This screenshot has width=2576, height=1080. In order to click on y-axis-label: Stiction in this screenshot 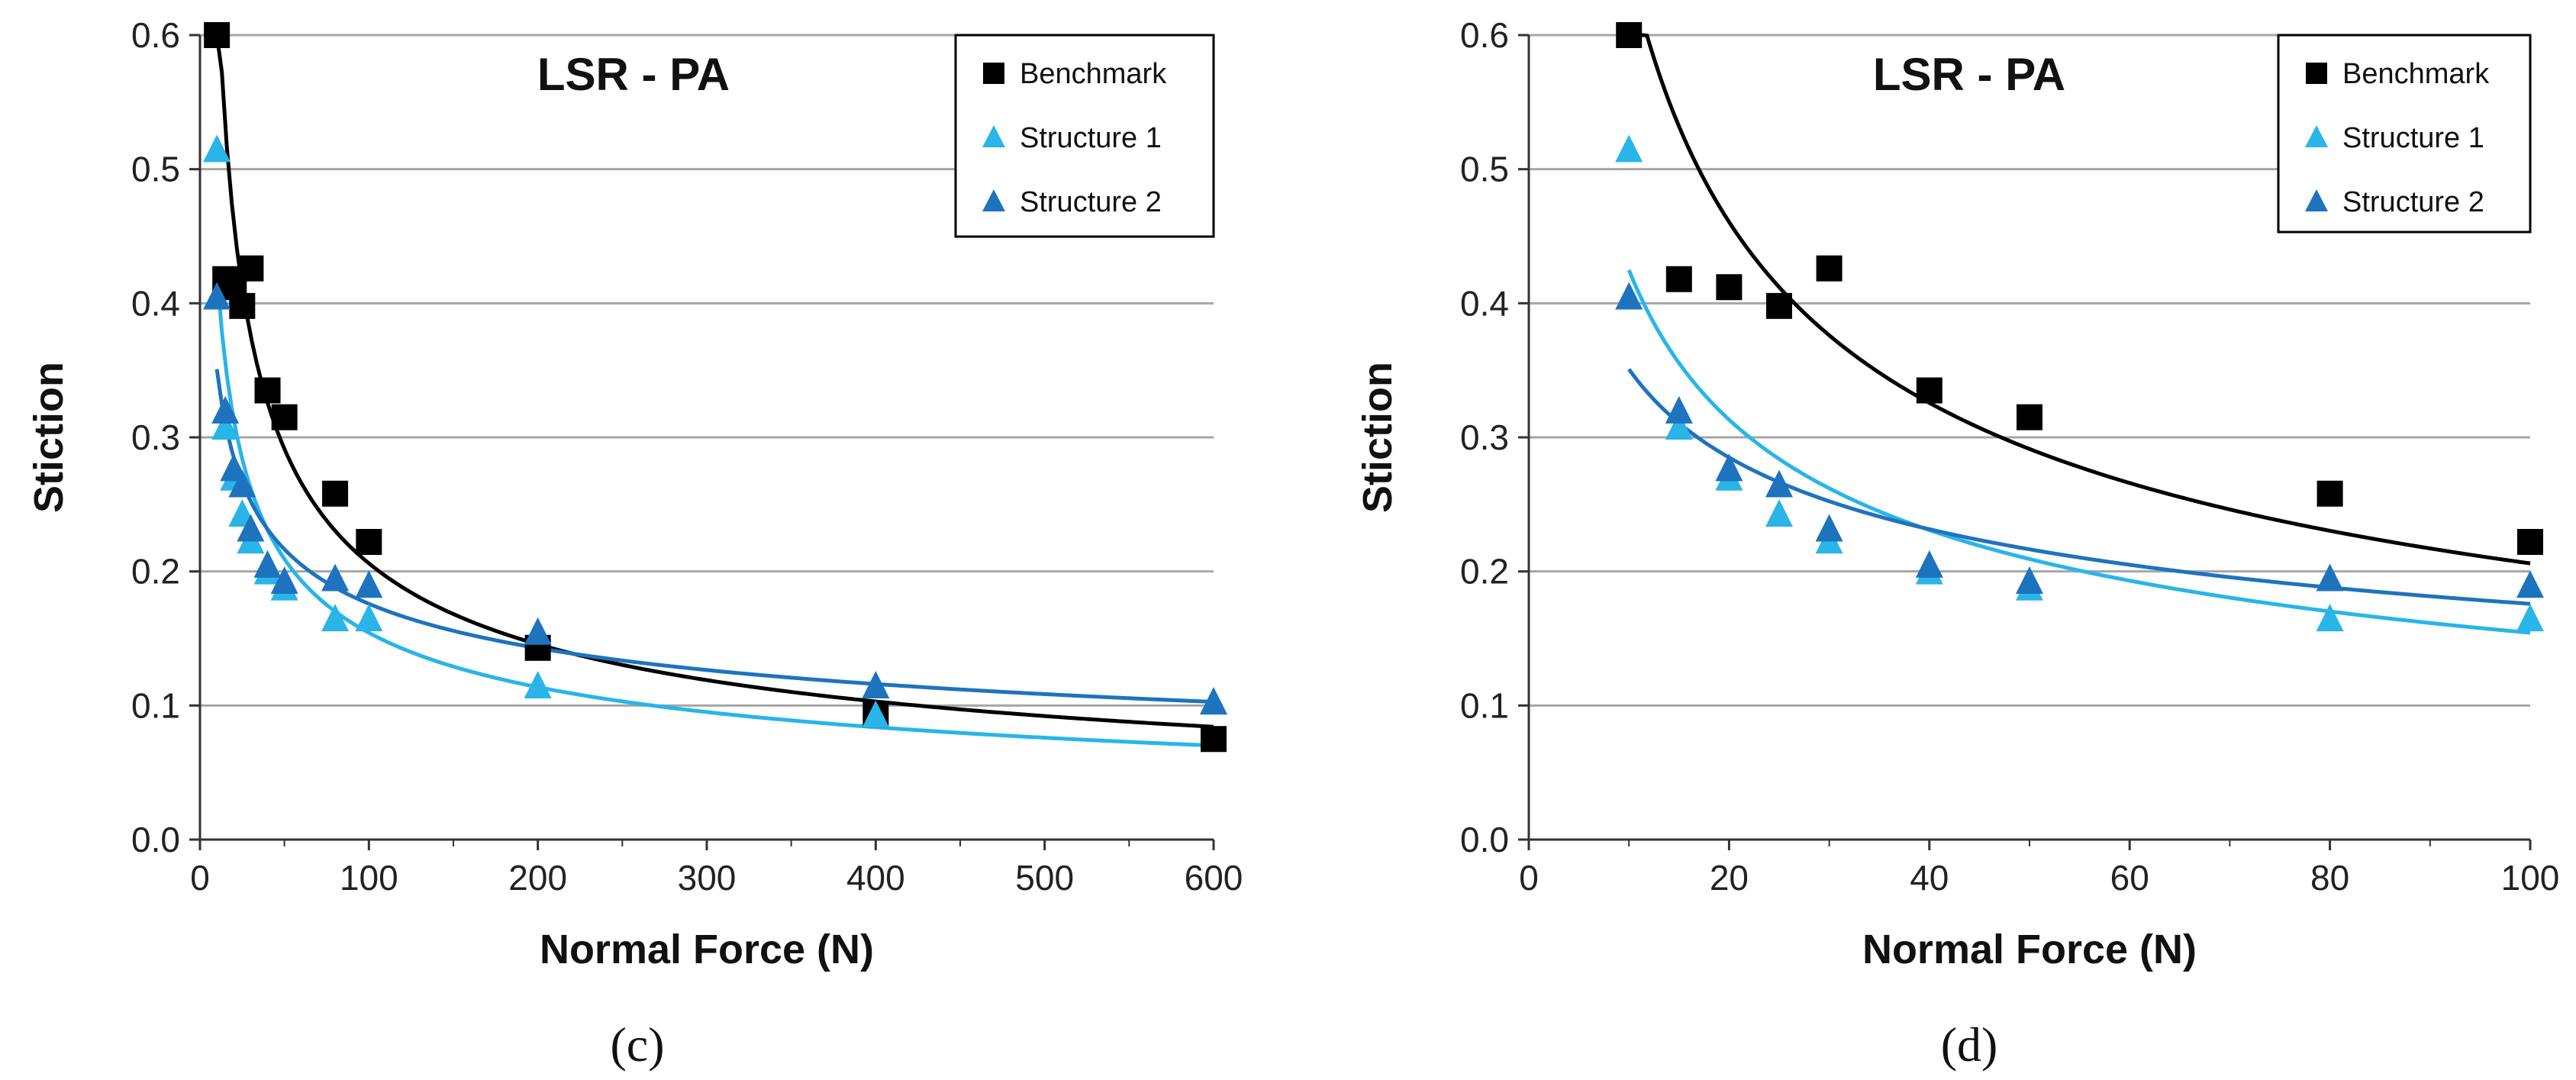, I will do `click(1378, 437)`.